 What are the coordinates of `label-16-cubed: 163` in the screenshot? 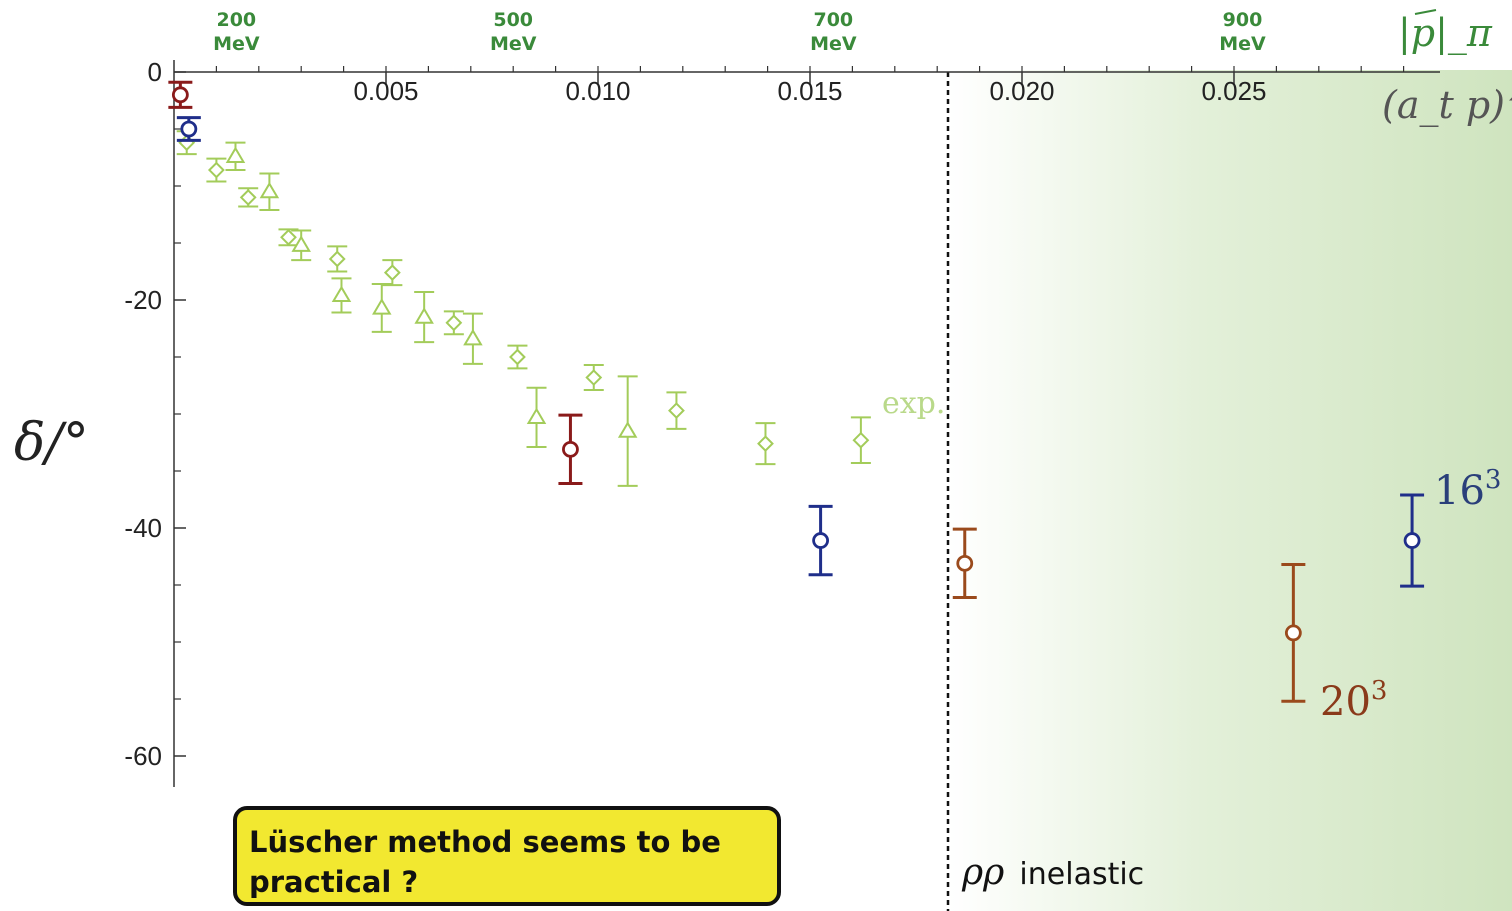 It's located at (1467, 489).